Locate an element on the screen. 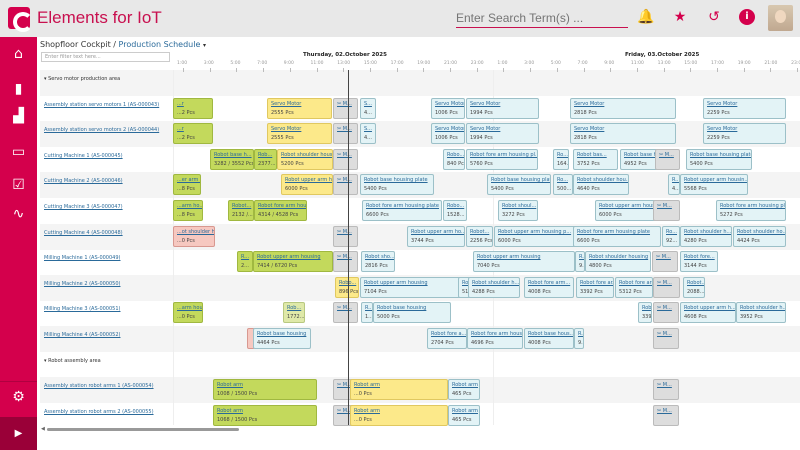  order-bar: Robot shoulder housing 4800 Pcs is located at coordinates (618, 262).